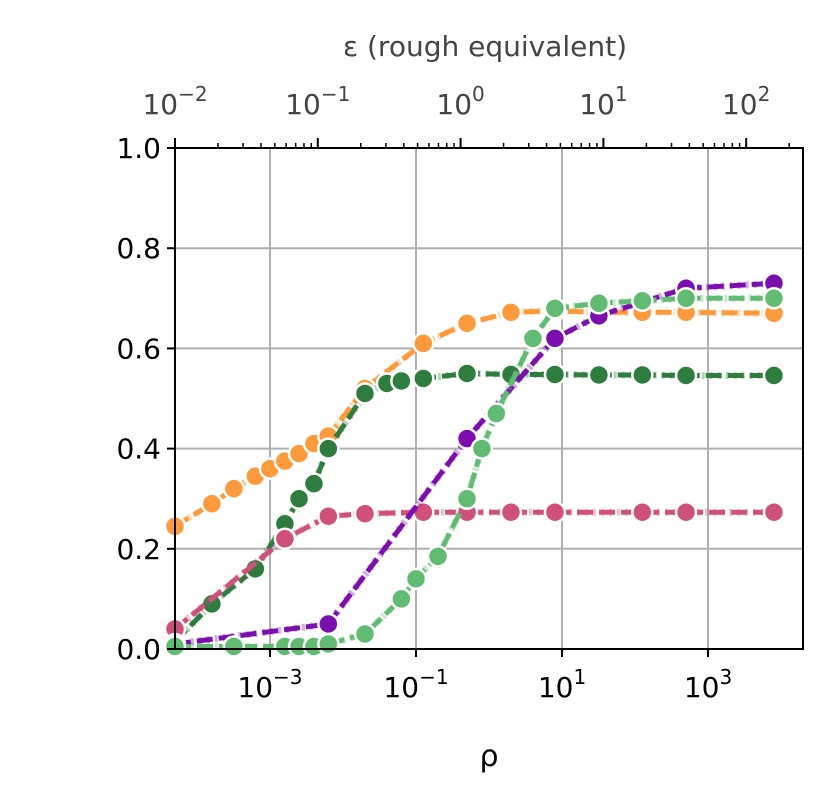 The image size is (832, 805). What do you see at coordinates (138, 348) in the screenshot?
I see `y-tick-label: 0.6` at bounding box center [138, 348].